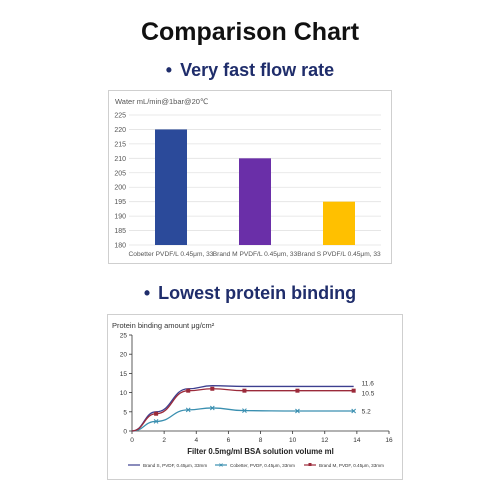 The image size is (500, 500). What do you see at coordinates (120, 188) in the screenshot?
I see `bar-y-tick-label: 200` at bounding box center [120, 188].